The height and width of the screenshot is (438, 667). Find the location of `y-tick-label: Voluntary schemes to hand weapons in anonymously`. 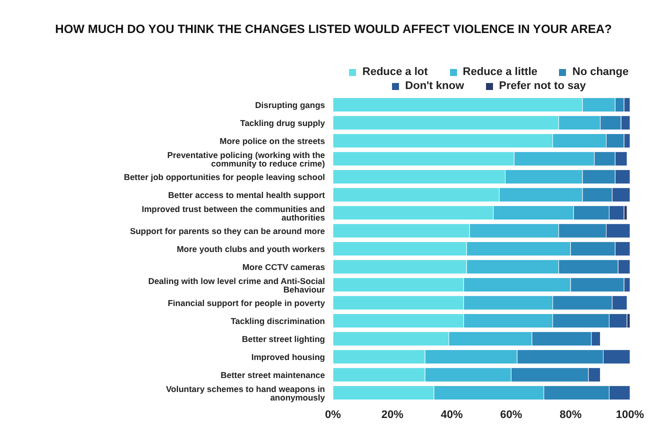

y-tick-label: Voluntary schemes to hand weapons in anonymously is located at coordinates (246, 393).